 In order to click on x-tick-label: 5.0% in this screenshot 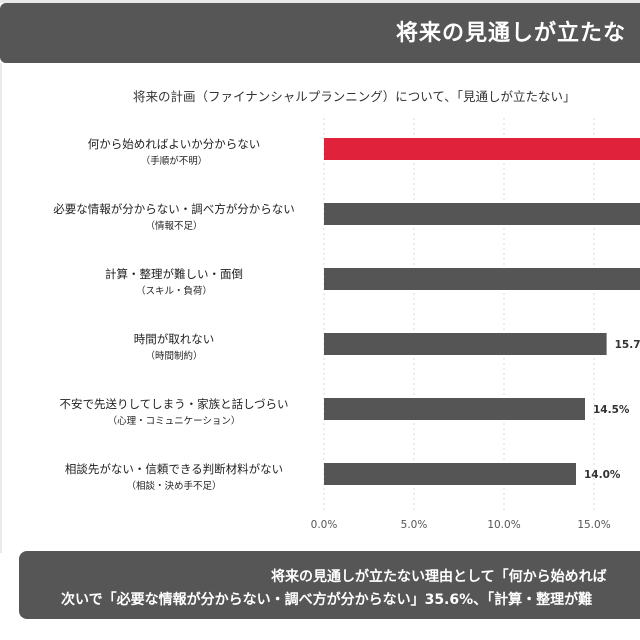, I will do `click(414, 525)`.